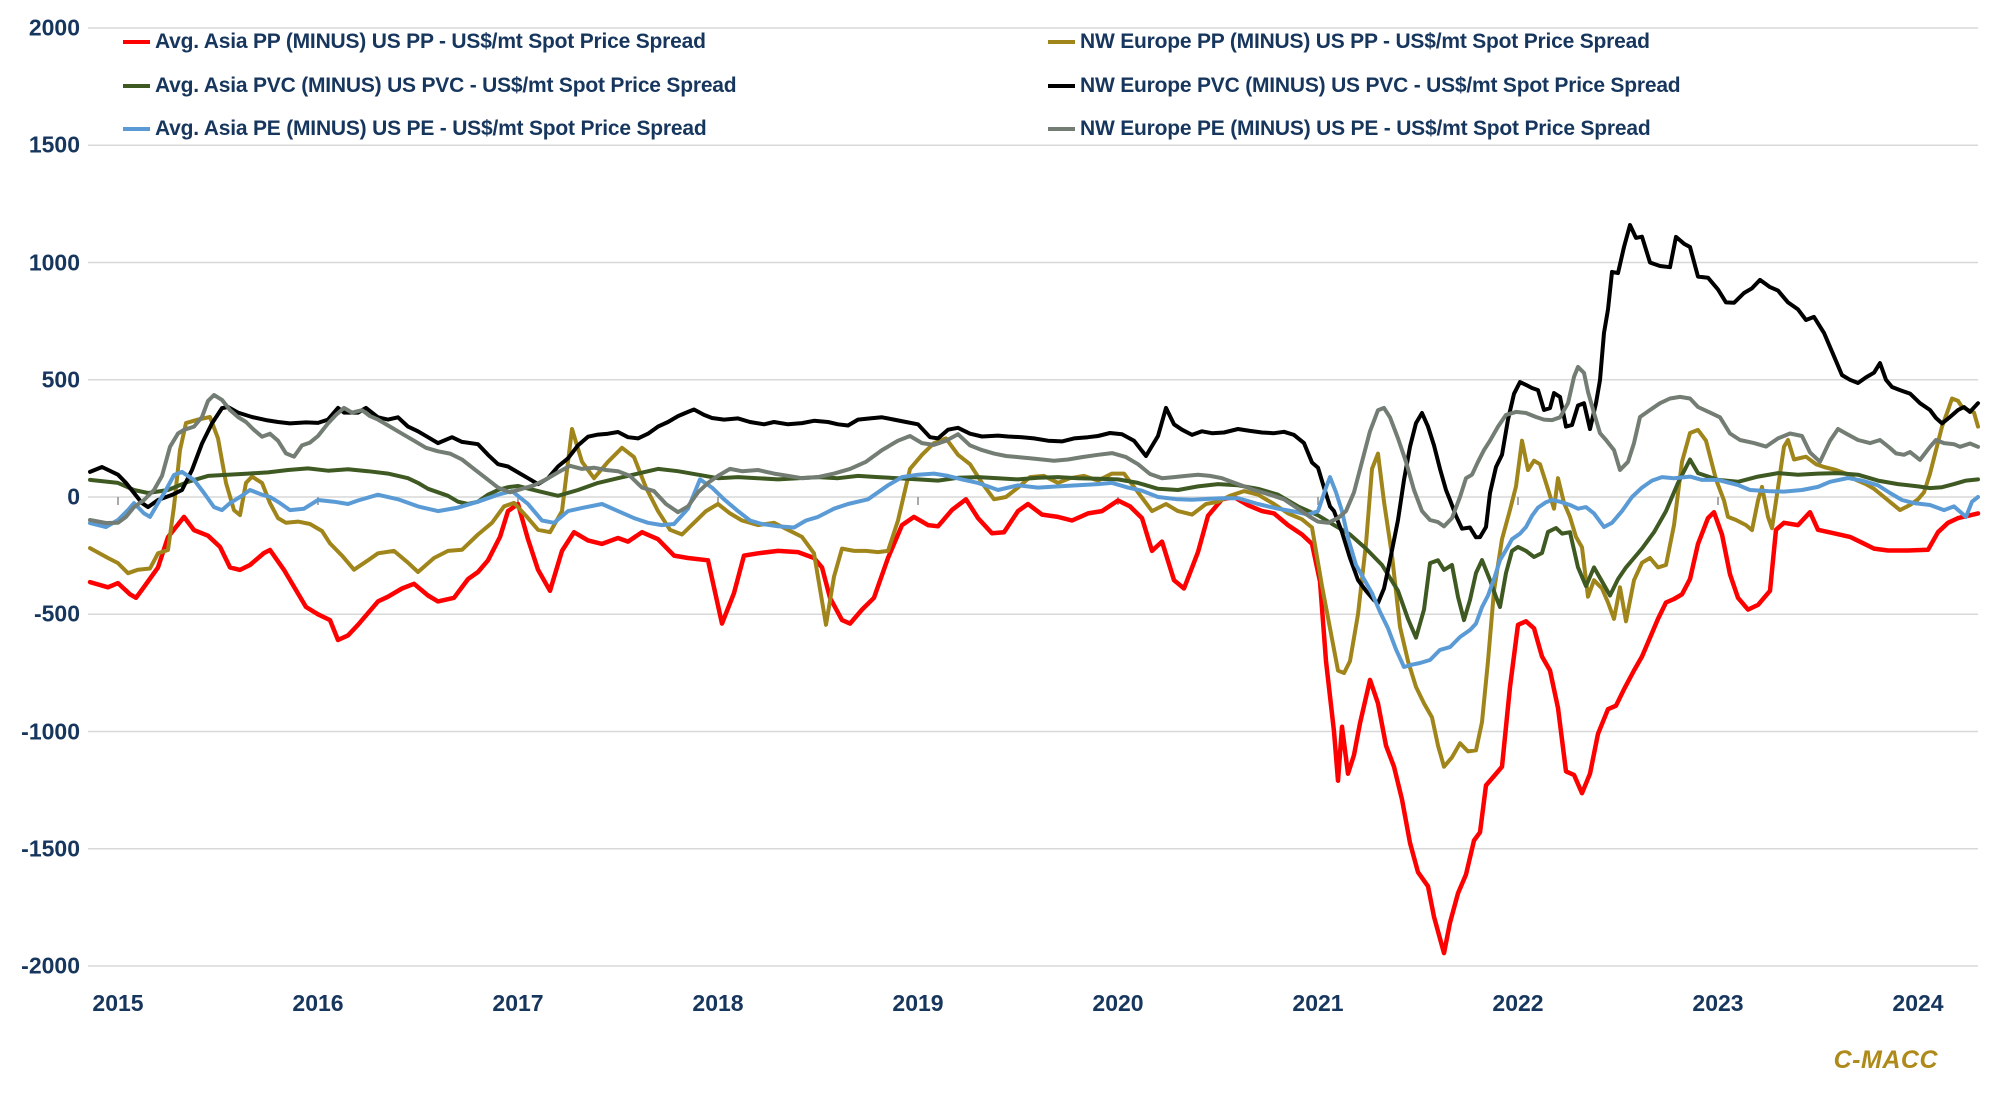  I want to click on y-tick-label--2000: -2000, so click(50, 965).